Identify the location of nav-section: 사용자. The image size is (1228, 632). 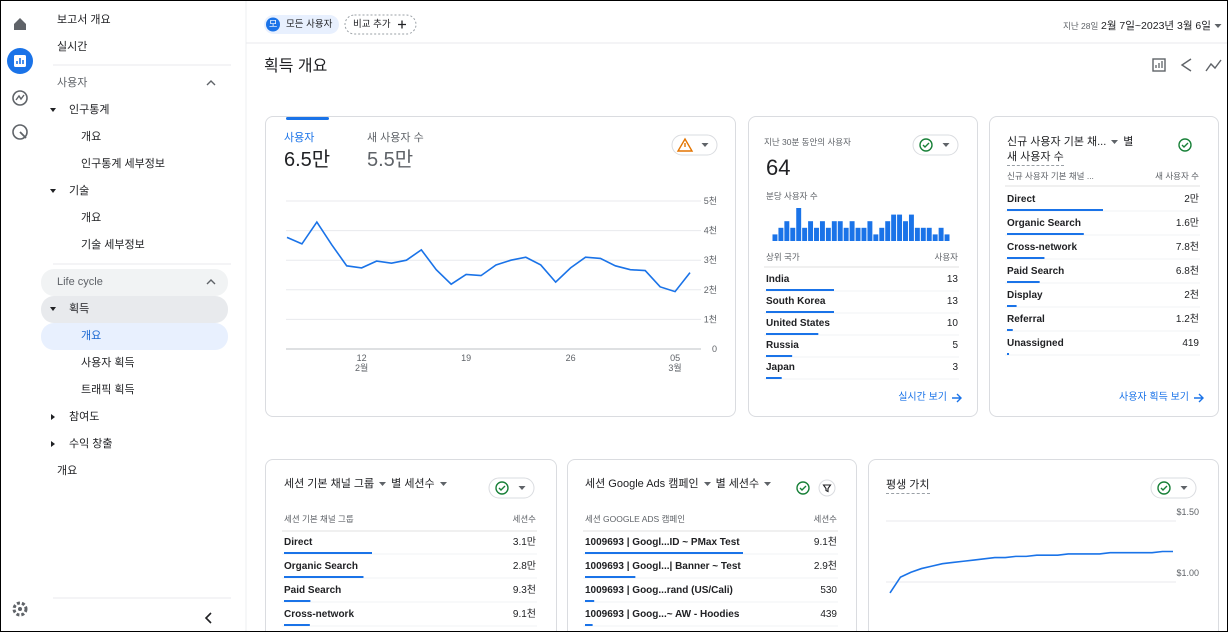
(72, 82).